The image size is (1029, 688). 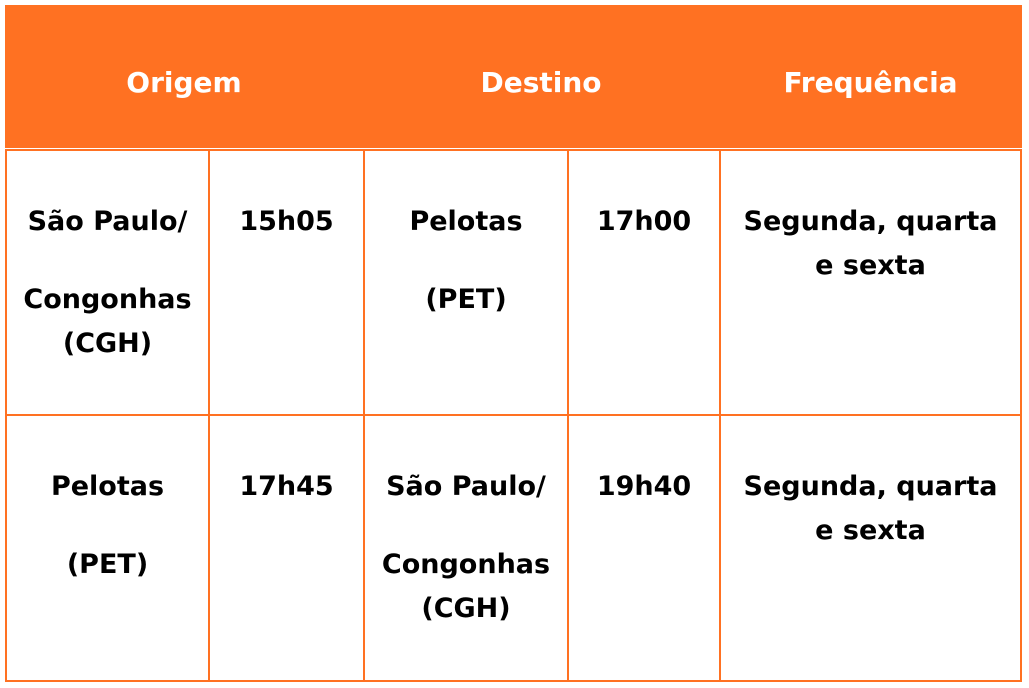 I want to click on origin-line: Pelotas, so click(x=107, y=486).